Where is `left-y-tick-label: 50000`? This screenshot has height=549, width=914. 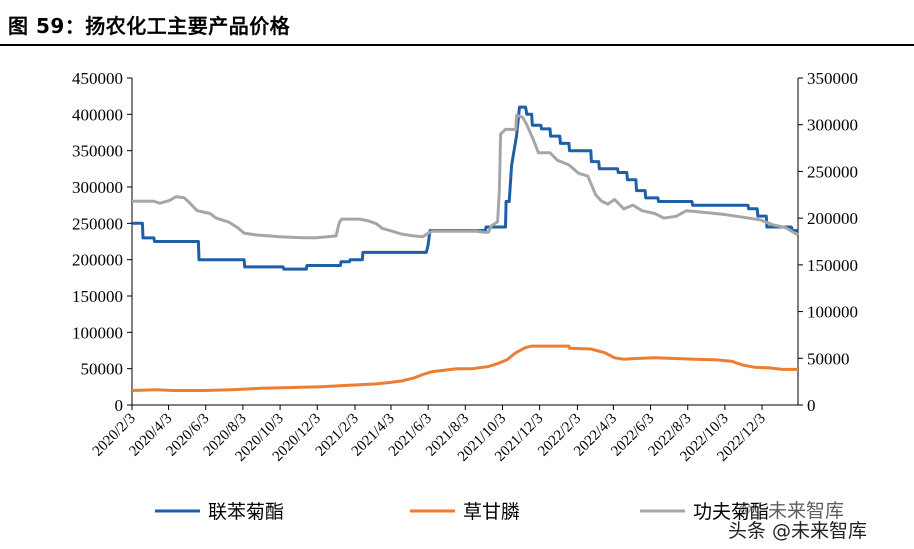
left-y-tick-label: 50000 is located at coordinates (102, 369).